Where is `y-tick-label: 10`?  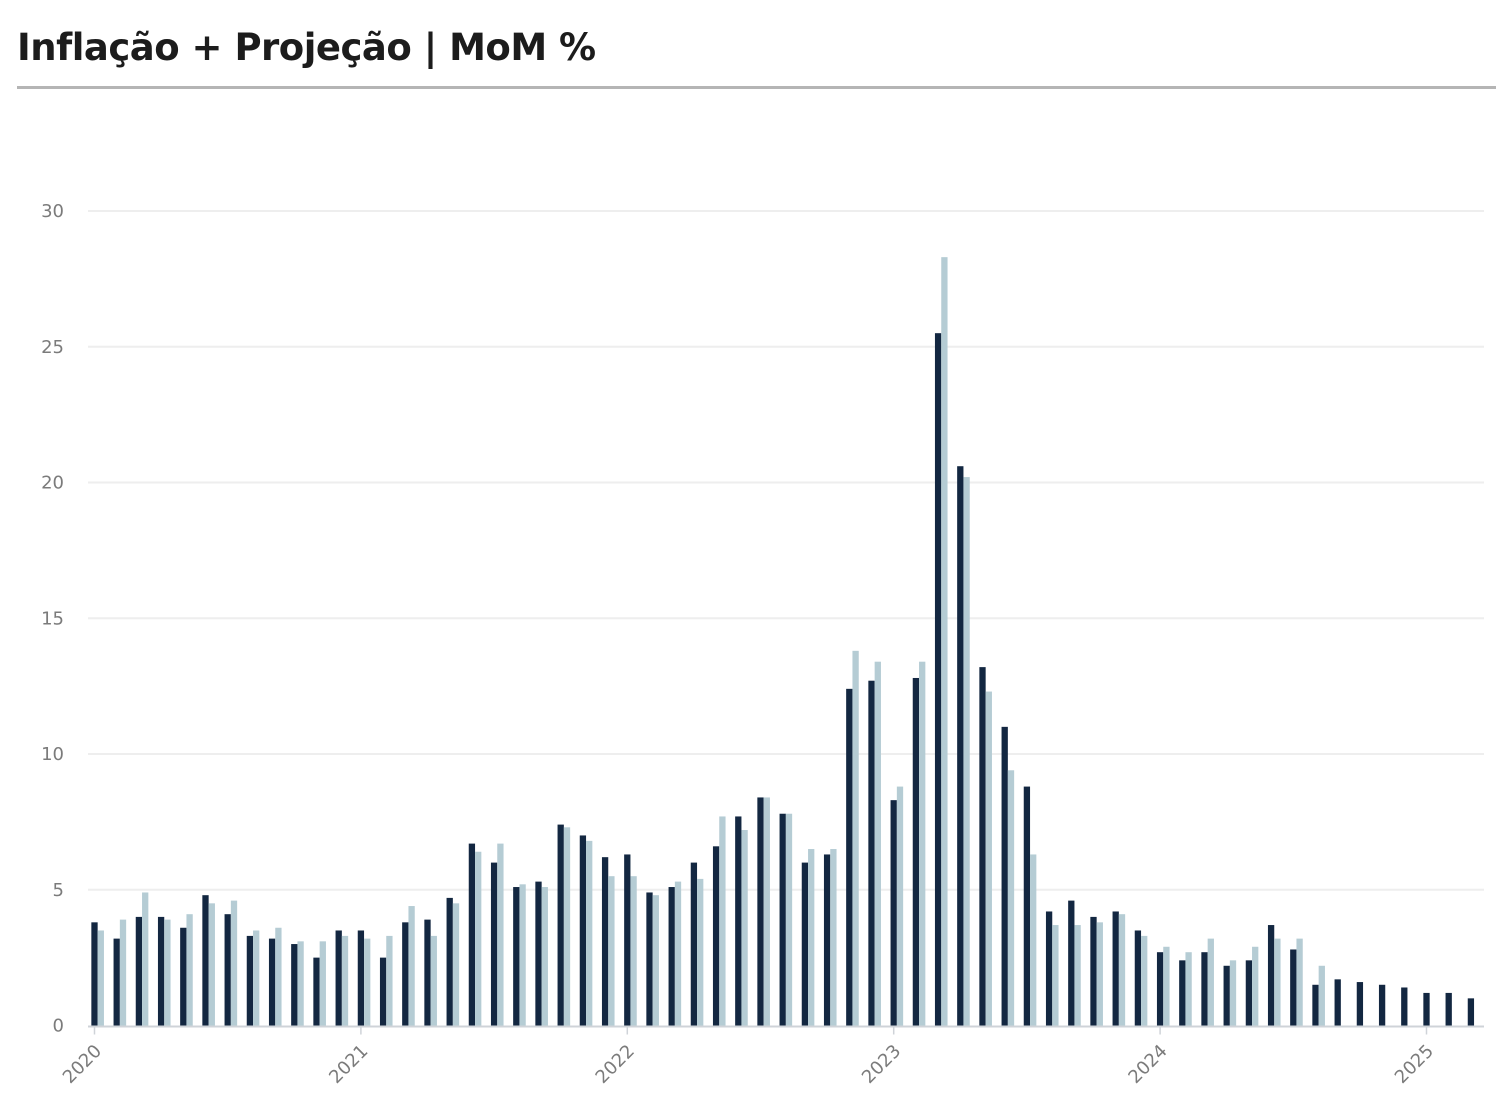 y-tick-label: 10 is located at coordinates (52, 754).